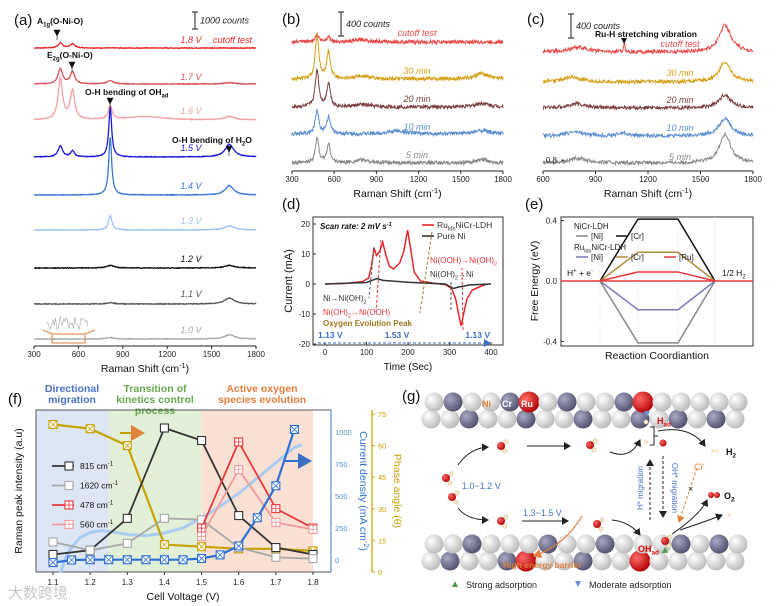 The image size is (783, 606). What do you see at coordinates (69, 332) in the screenshot?
I see `inset-connector` at bounding box center [69, 332].